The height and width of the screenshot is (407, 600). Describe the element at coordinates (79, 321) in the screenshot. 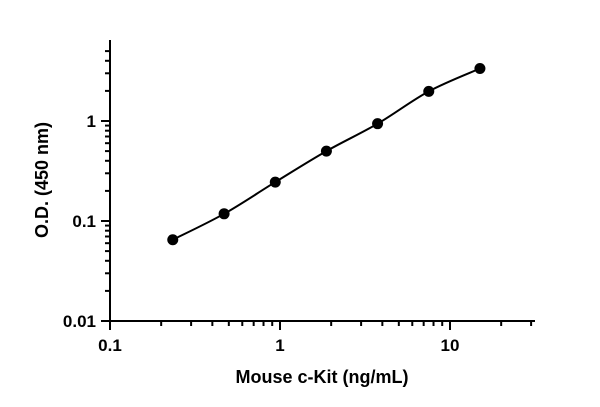

I see `y-tick-label: 0.01` at that location.